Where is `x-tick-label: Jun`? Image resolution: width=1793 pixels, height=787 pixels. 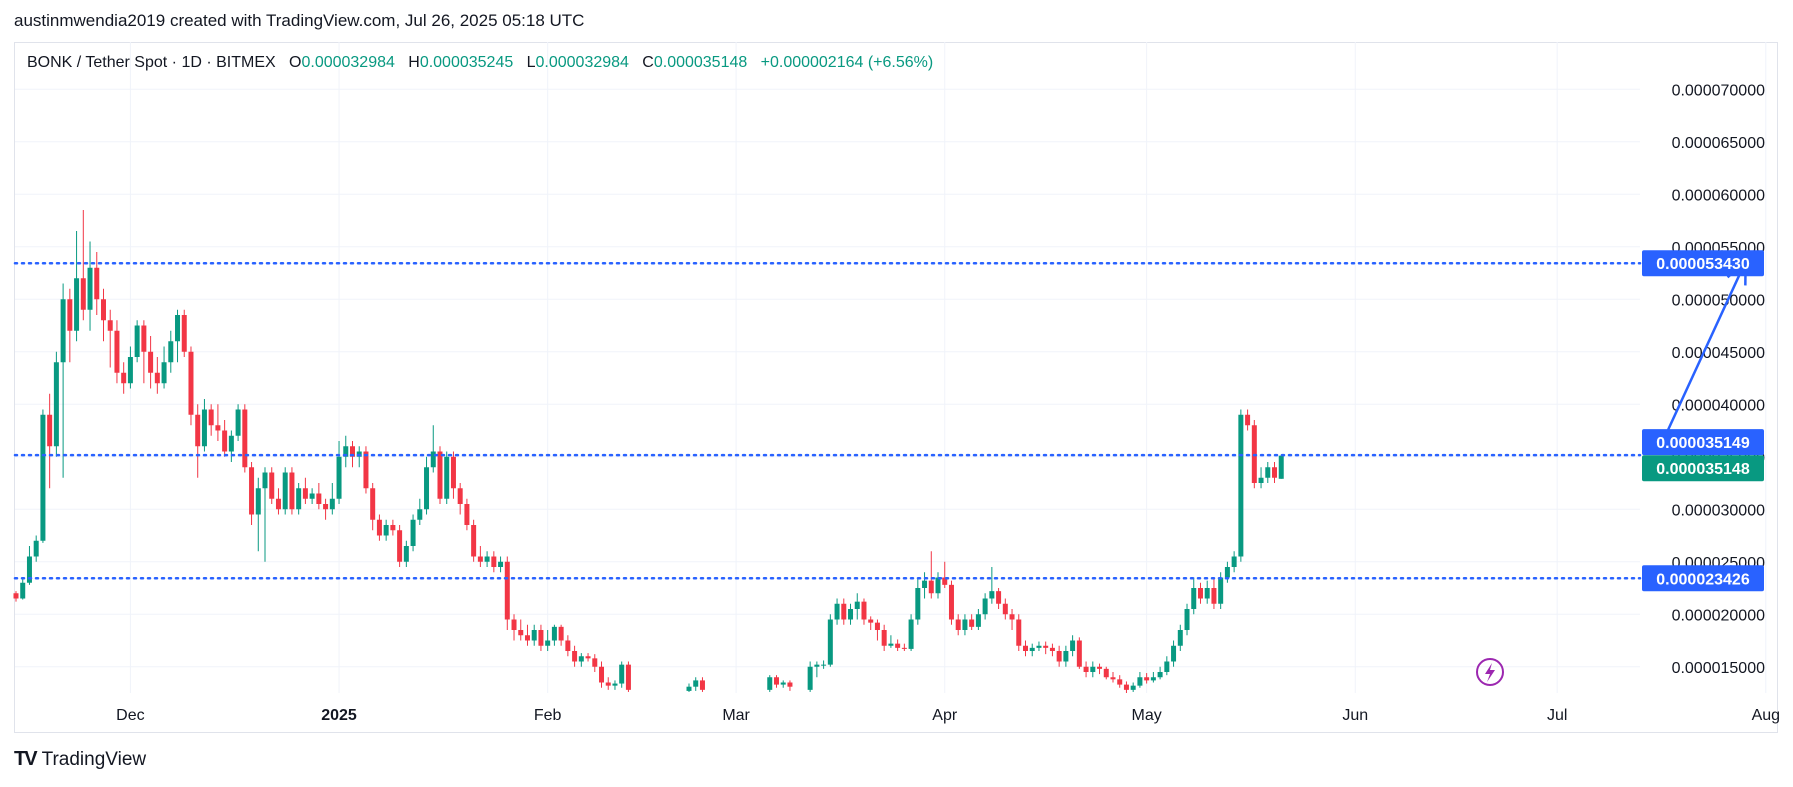
x-tick-label: Jun is located at coordinates (1355, 715).